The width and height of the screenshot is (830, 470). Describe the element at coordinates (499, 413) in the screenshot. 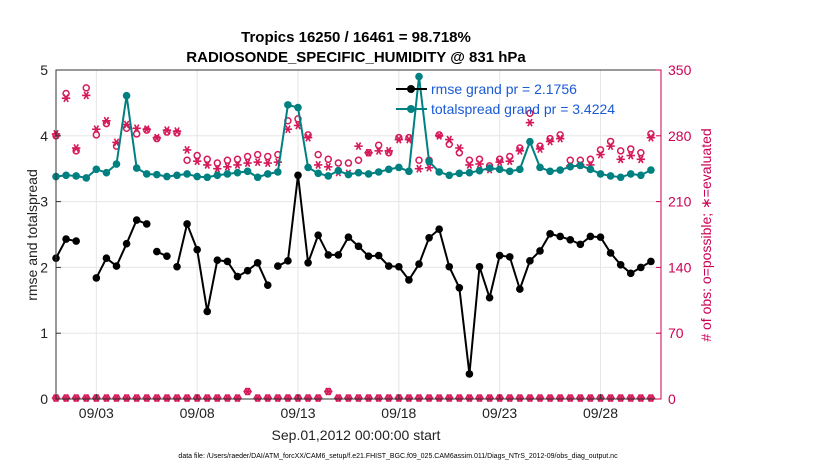

I see `x-tick-label: 09/23` at that location.